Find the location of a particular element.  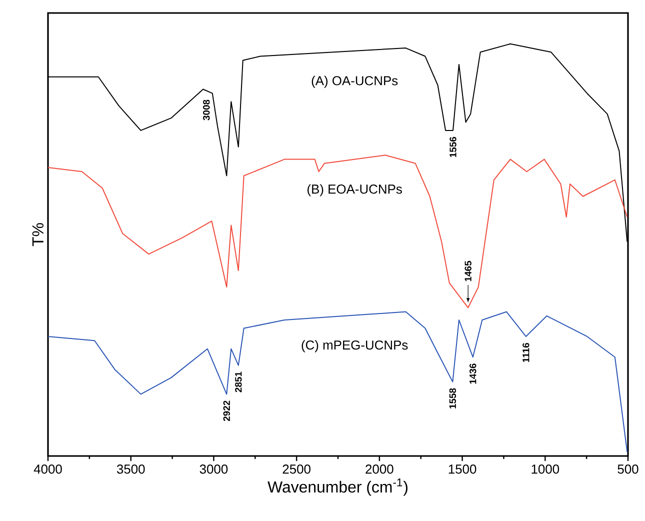

annotation: 1465 is located at coordinates (468, 271).